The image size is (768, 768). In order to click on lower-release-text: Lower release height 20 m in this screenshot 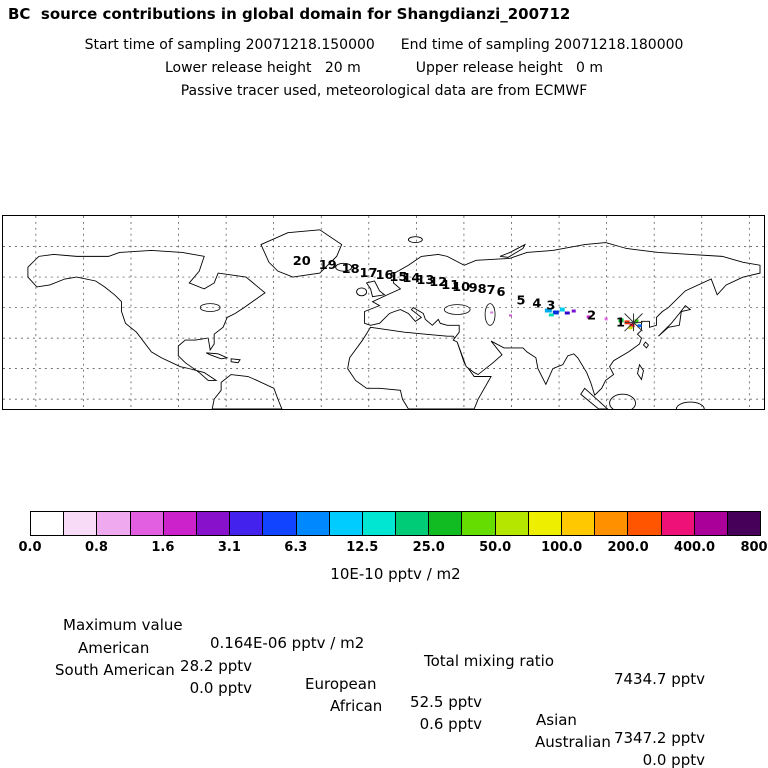, I will do `click(262, 68)`.